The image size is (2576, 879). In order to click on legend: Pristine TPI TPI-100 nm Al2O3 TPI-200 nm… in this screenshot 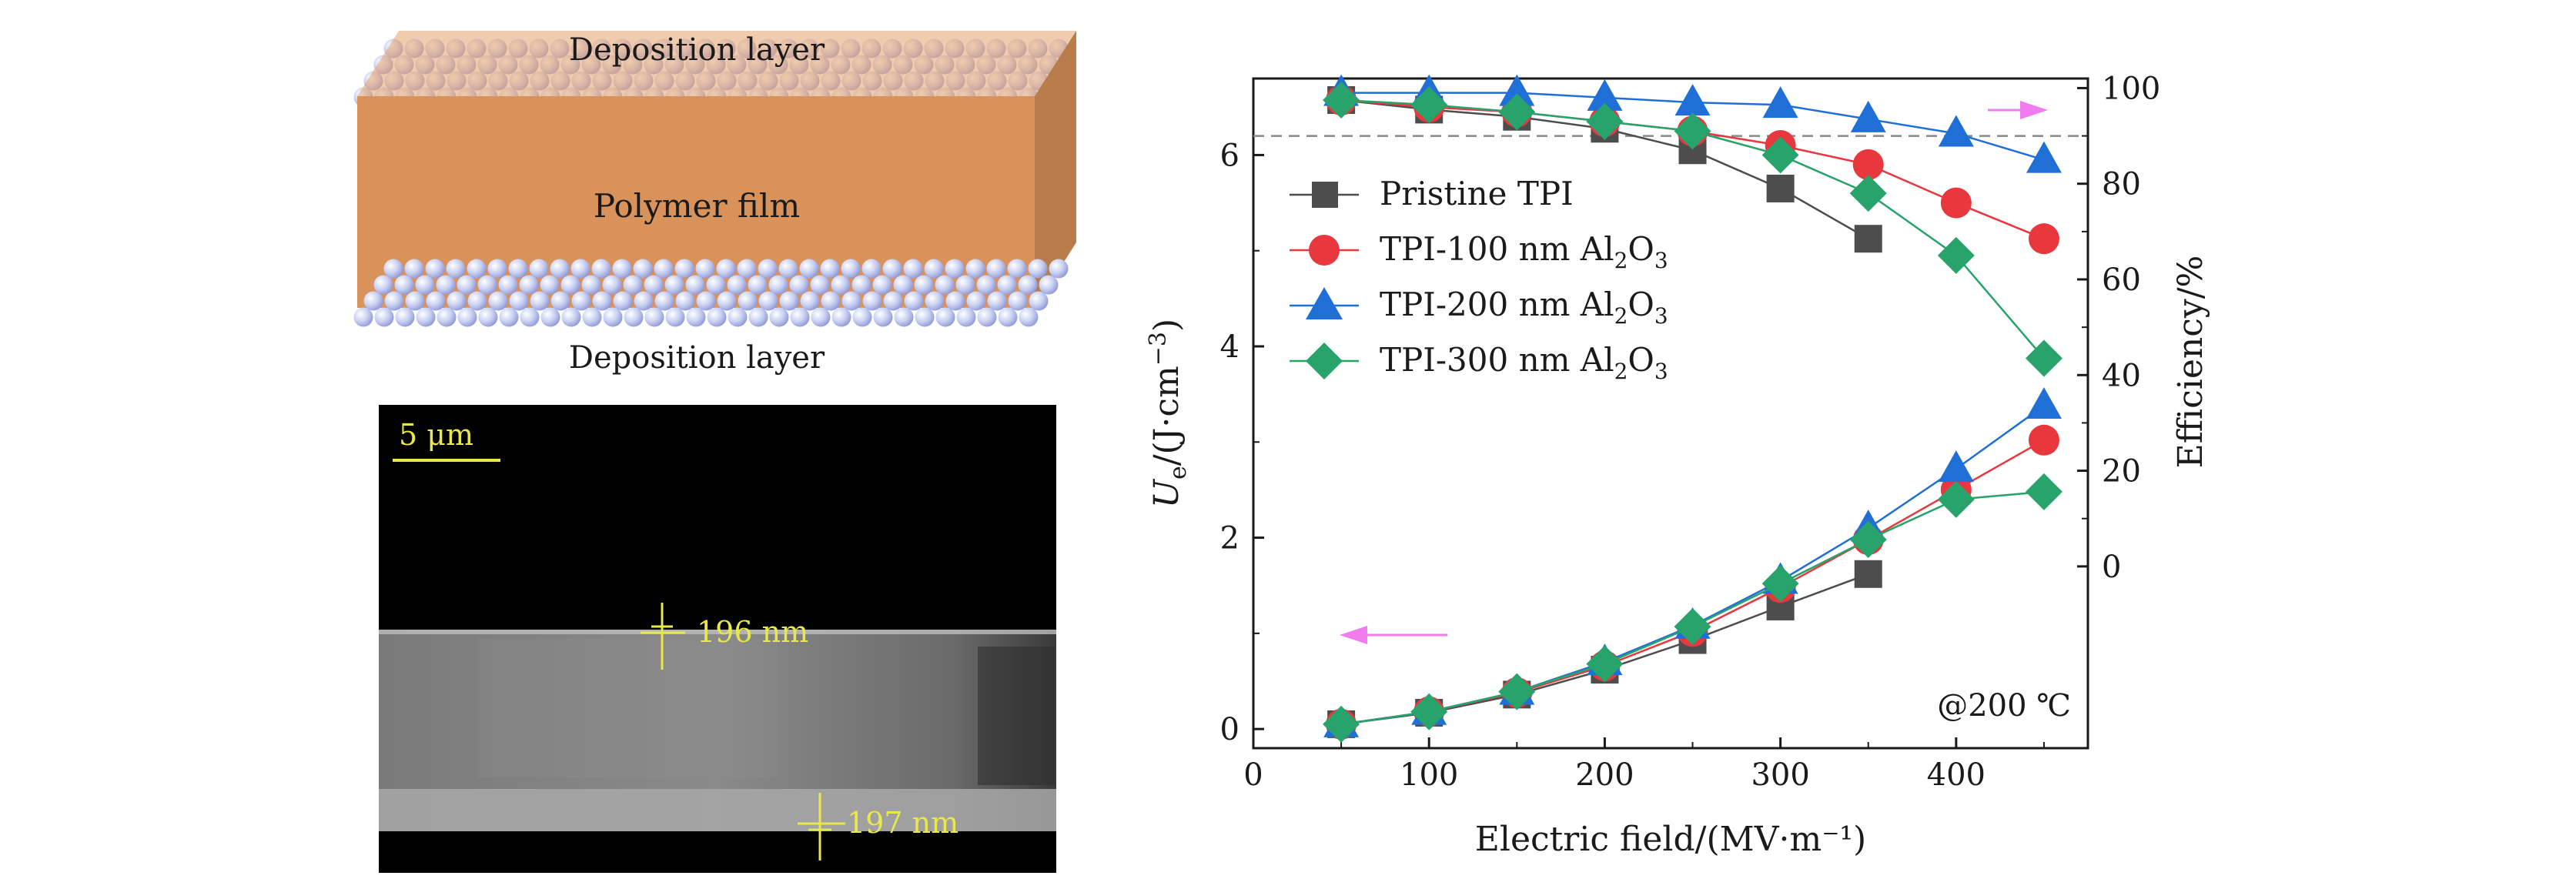, I will do `click(1479, 279)`.